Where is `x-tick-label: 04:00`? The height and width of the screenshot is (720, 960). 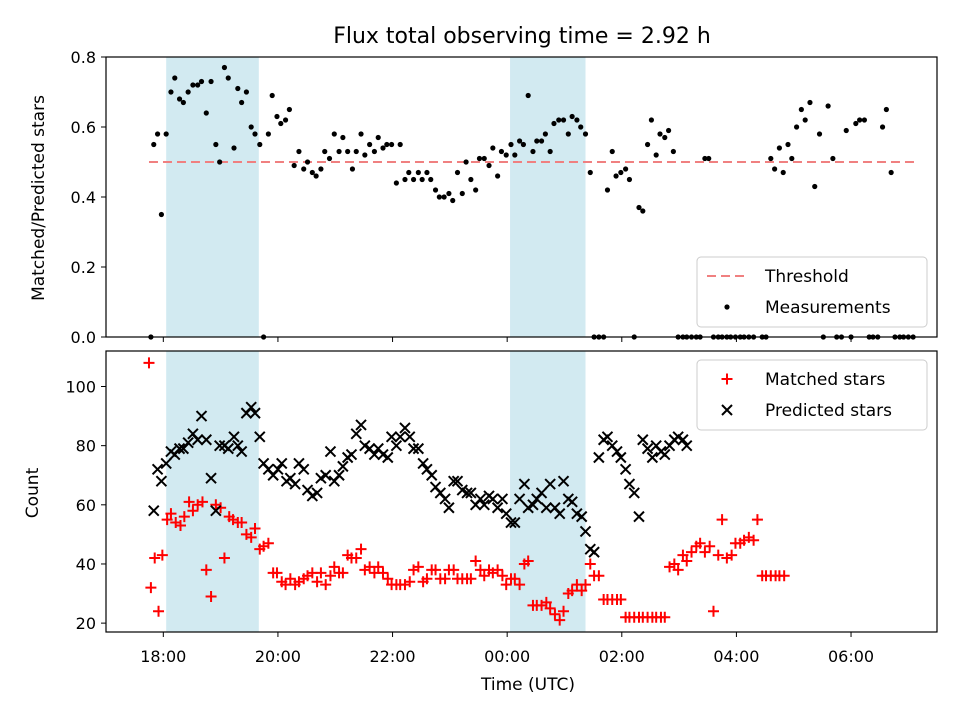 x-tick-label: 04:00 is located at coordinates (736, 656).